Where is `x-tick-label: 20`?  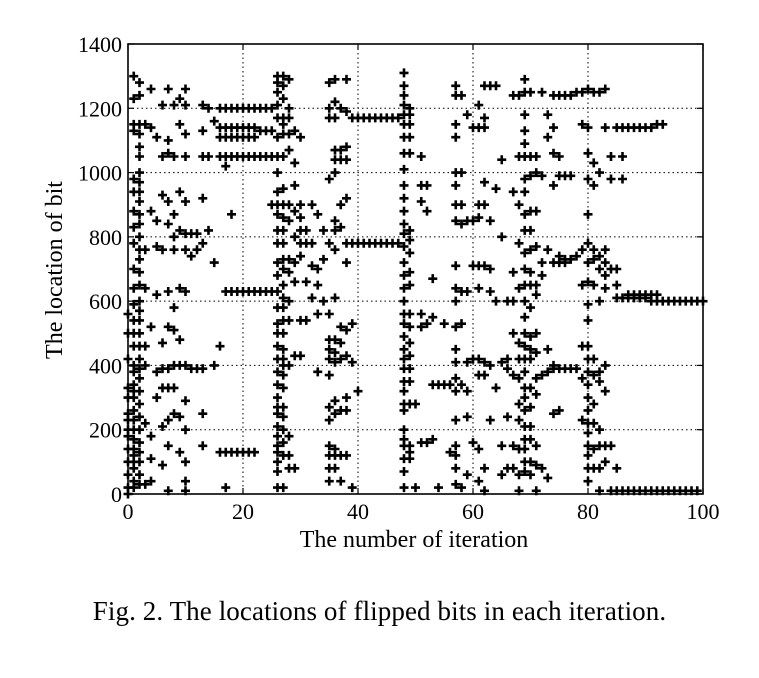 x-tick-label: 20 is located at coordinates (243, 511).